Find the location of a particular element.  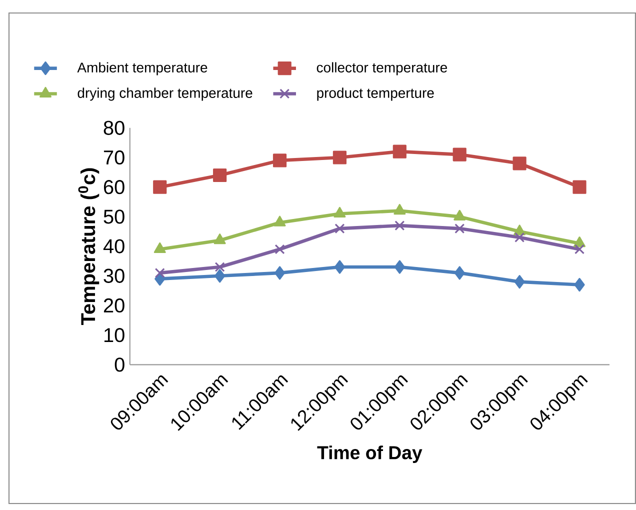

legend-label: collector temperature is located at coordinates (382, 69).